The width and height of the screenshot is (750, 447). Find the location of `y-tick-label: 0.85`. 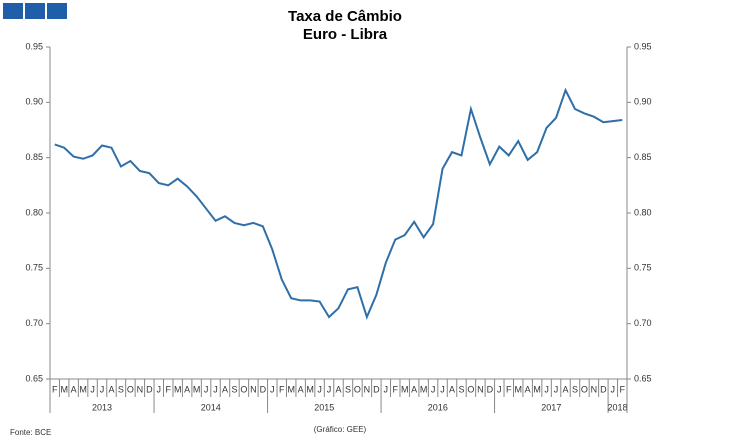

y-tick-label: 0.85 is located at coordinates (34, 157).